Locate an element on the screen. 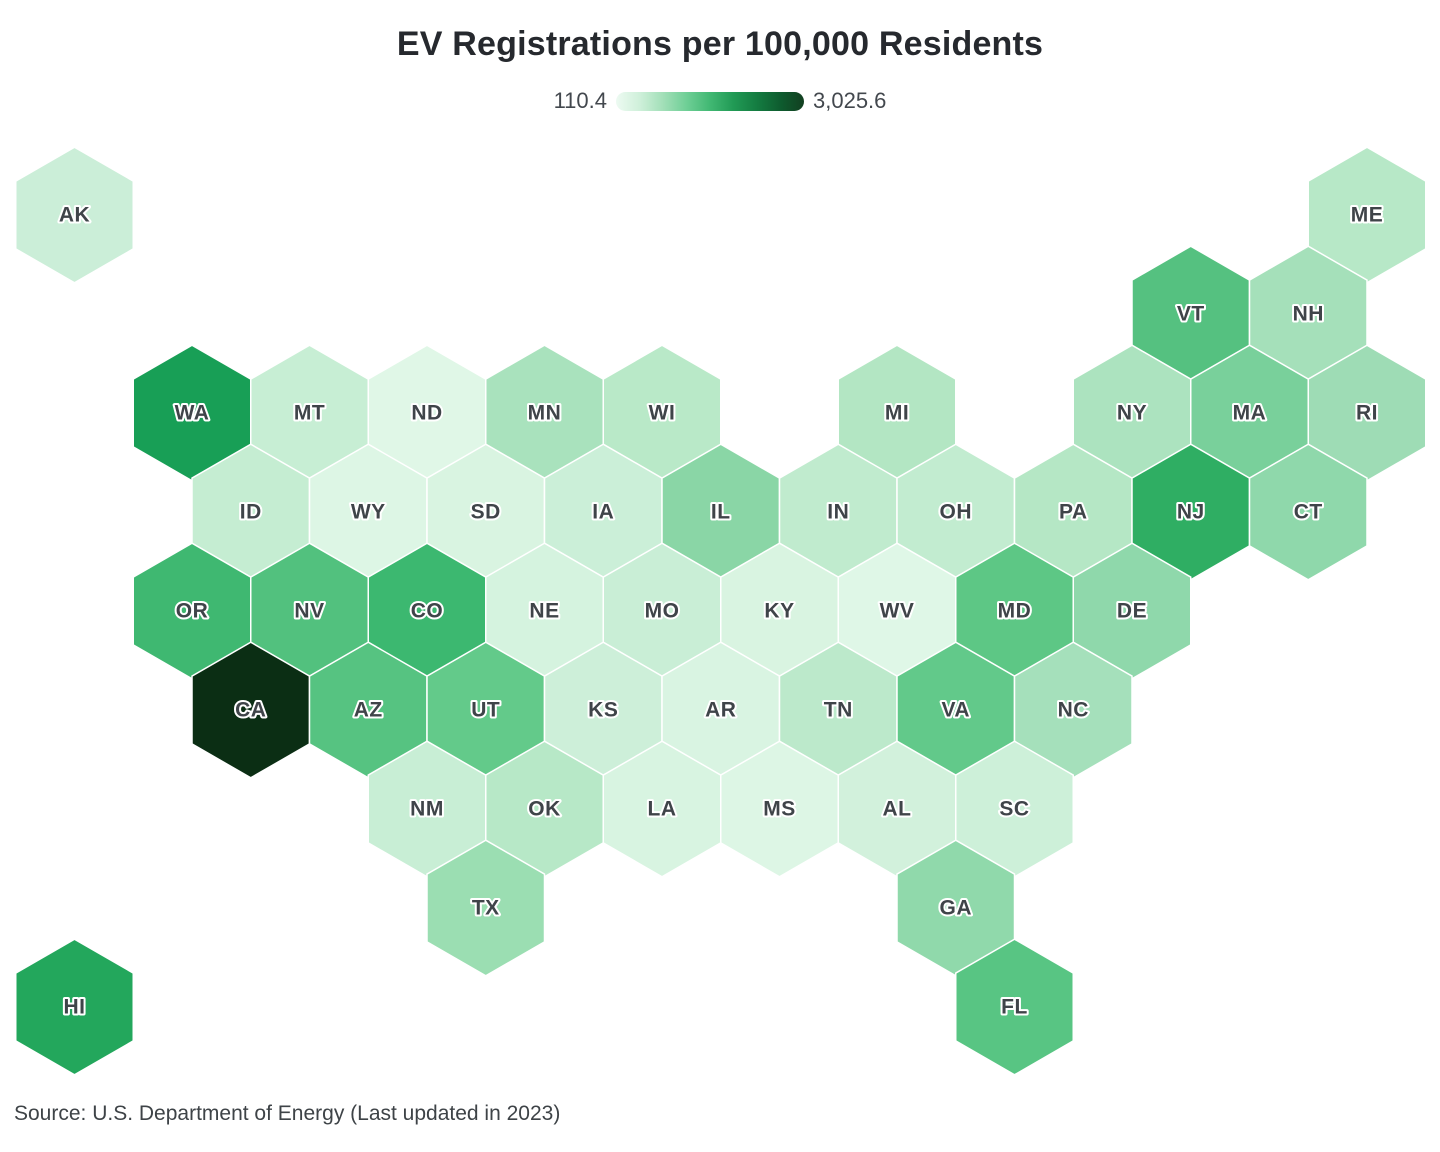 The width and height of the screenshot is (1440, 1152). state-label-AK: AK is located at coordinates (74, 215).